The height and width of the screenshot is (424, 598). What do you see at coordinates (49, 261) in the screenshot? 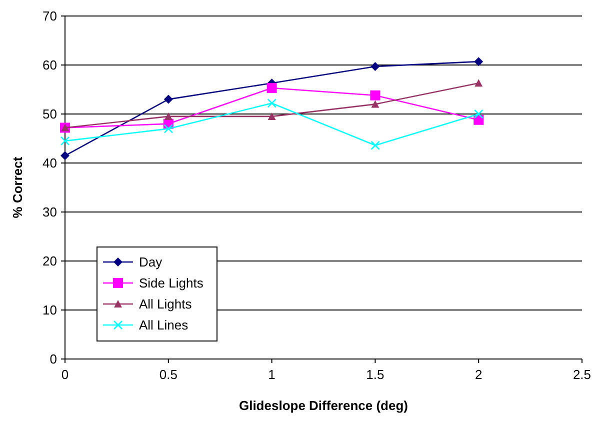
I see `y-tick-label: 20` at bounding box center [49, 261].